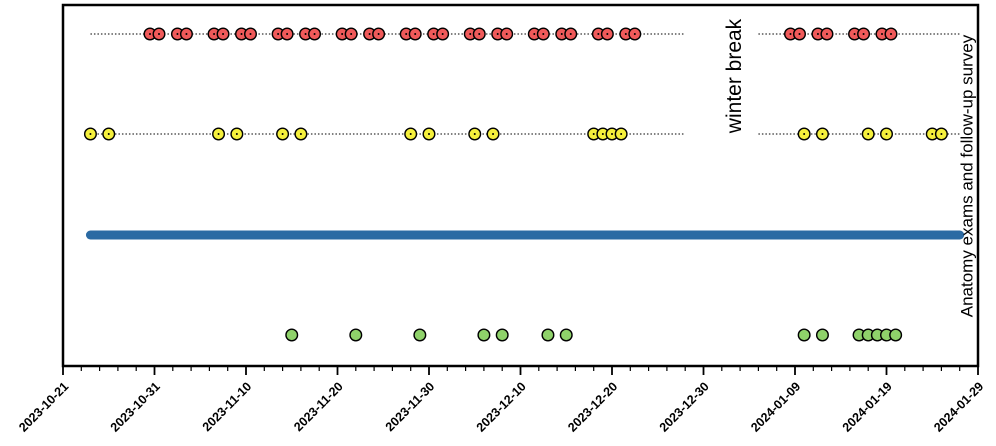 Image resolution: width=996 pixels, height=446 pixels. Describe the element at coordinates (734, 76) in the screenshot. I see `winter-break-annotation: winter break` at that location.